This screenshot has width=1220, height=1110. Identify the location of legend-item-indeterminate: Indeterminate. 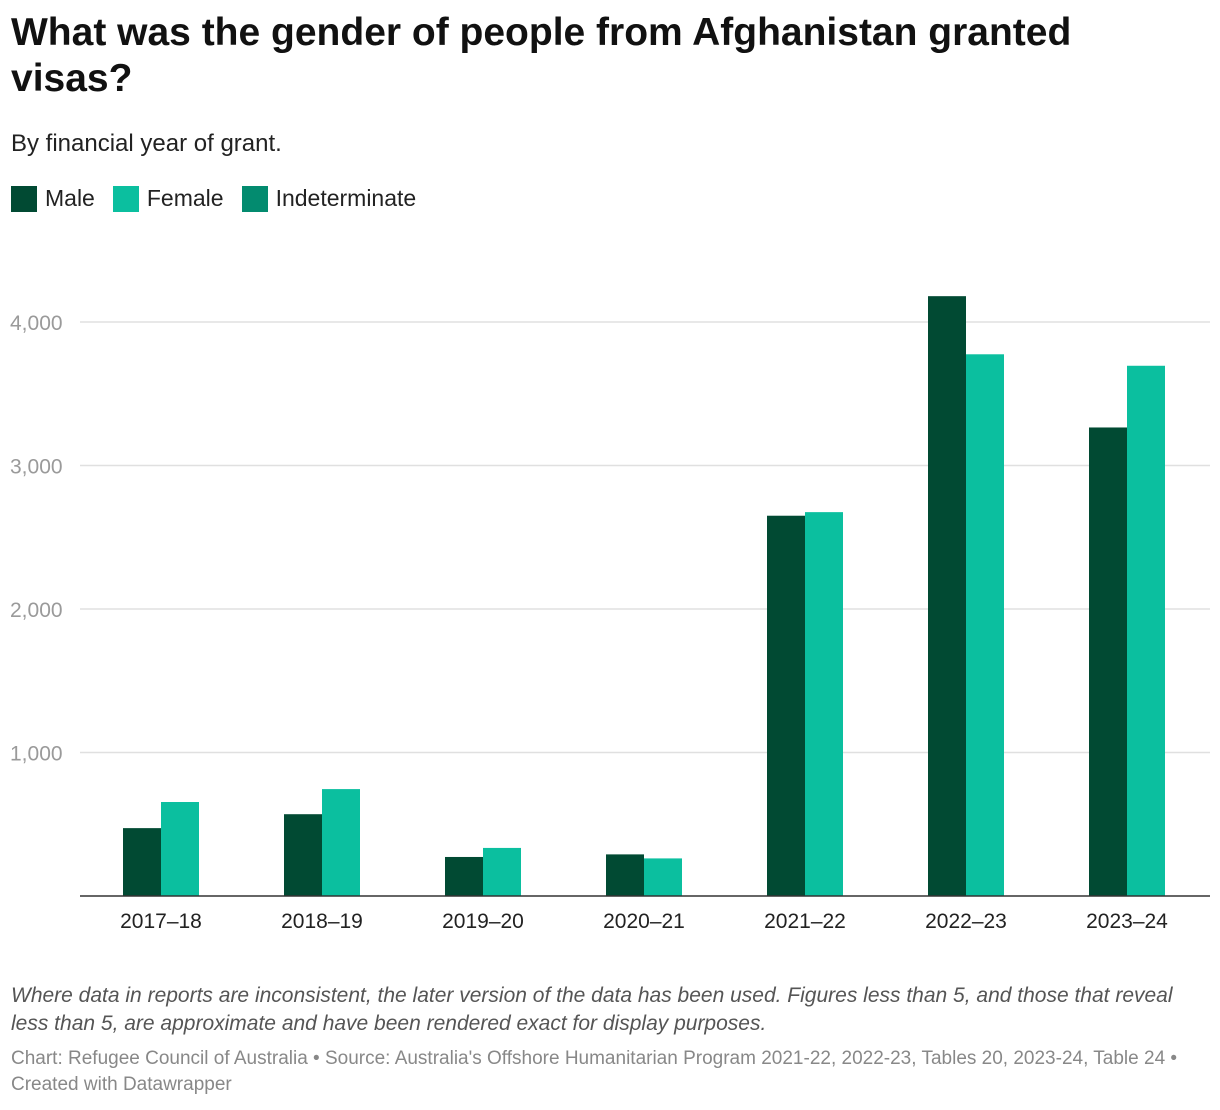
(329, 198).